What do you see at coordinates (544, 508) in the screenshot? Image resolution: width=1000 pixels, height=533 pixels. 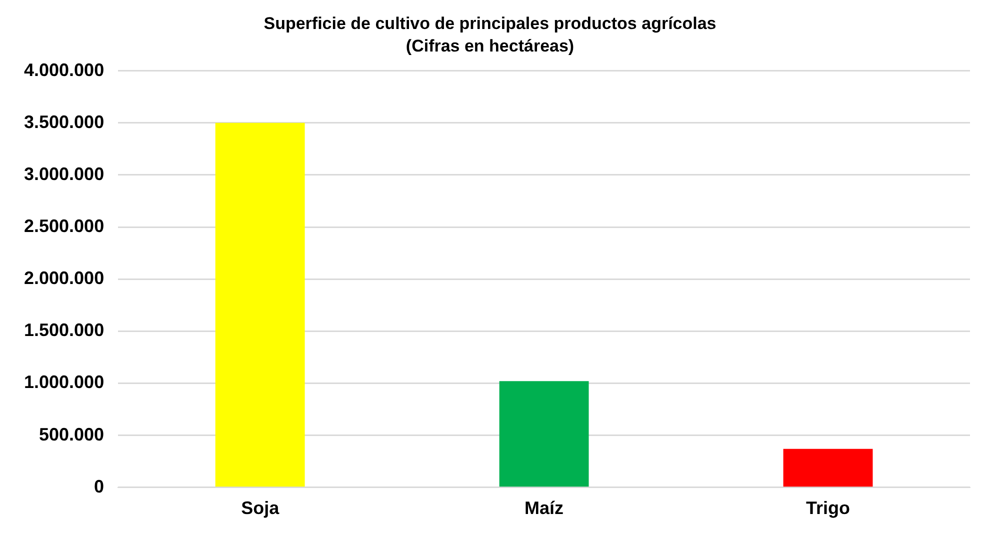 I see `x-tick-label: Maíz` at bounding box center [544, 508].